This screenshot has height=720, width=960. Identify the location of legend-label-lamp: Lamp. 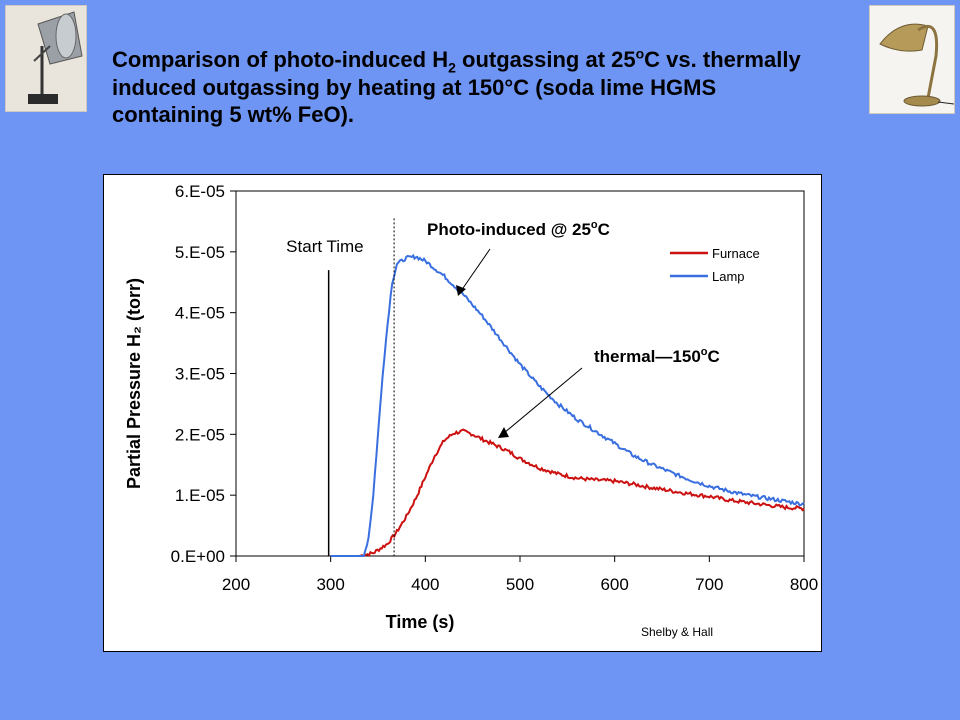
(728, 276).